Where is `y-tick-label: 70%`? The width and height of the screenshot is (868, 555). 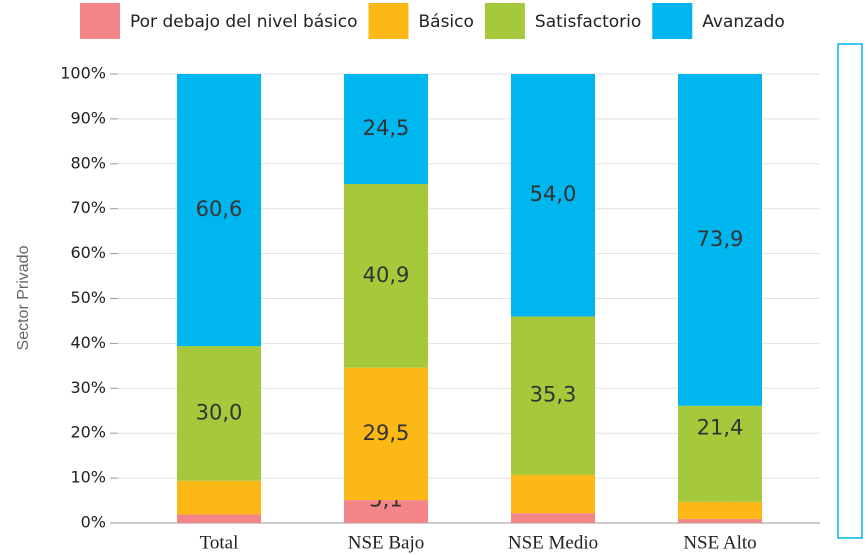
y-tick-label: 70% is located at coordinates (88, 207).